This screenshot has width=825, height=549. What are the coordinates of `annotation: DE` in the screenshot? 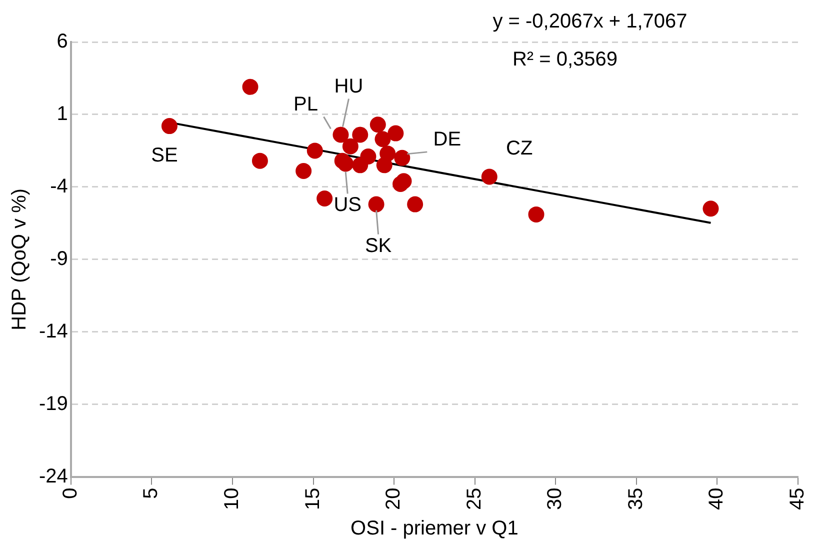 It's located at (447, 139).